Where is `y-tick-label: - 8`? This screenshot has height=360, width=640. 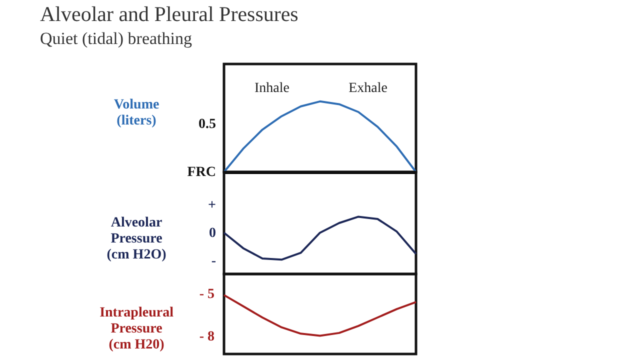
y-tick-label: - 8 is located at coordinates (206, 336).